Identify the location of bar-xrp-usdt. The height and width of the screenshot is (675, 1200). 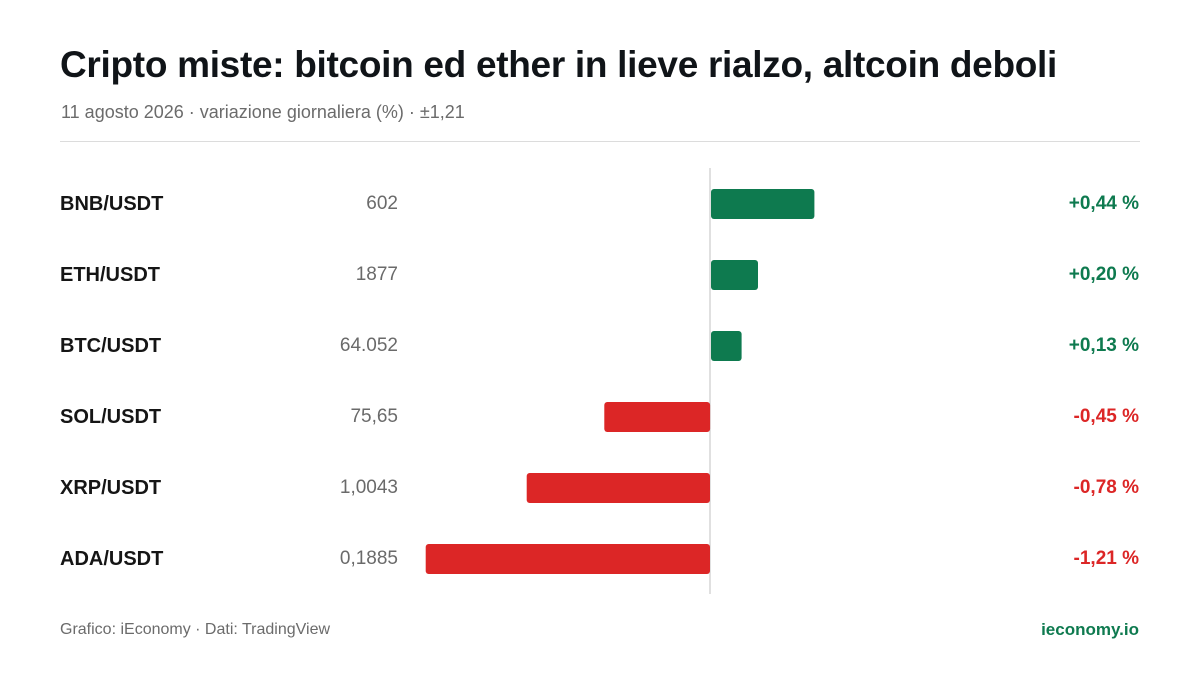
(618, 488).